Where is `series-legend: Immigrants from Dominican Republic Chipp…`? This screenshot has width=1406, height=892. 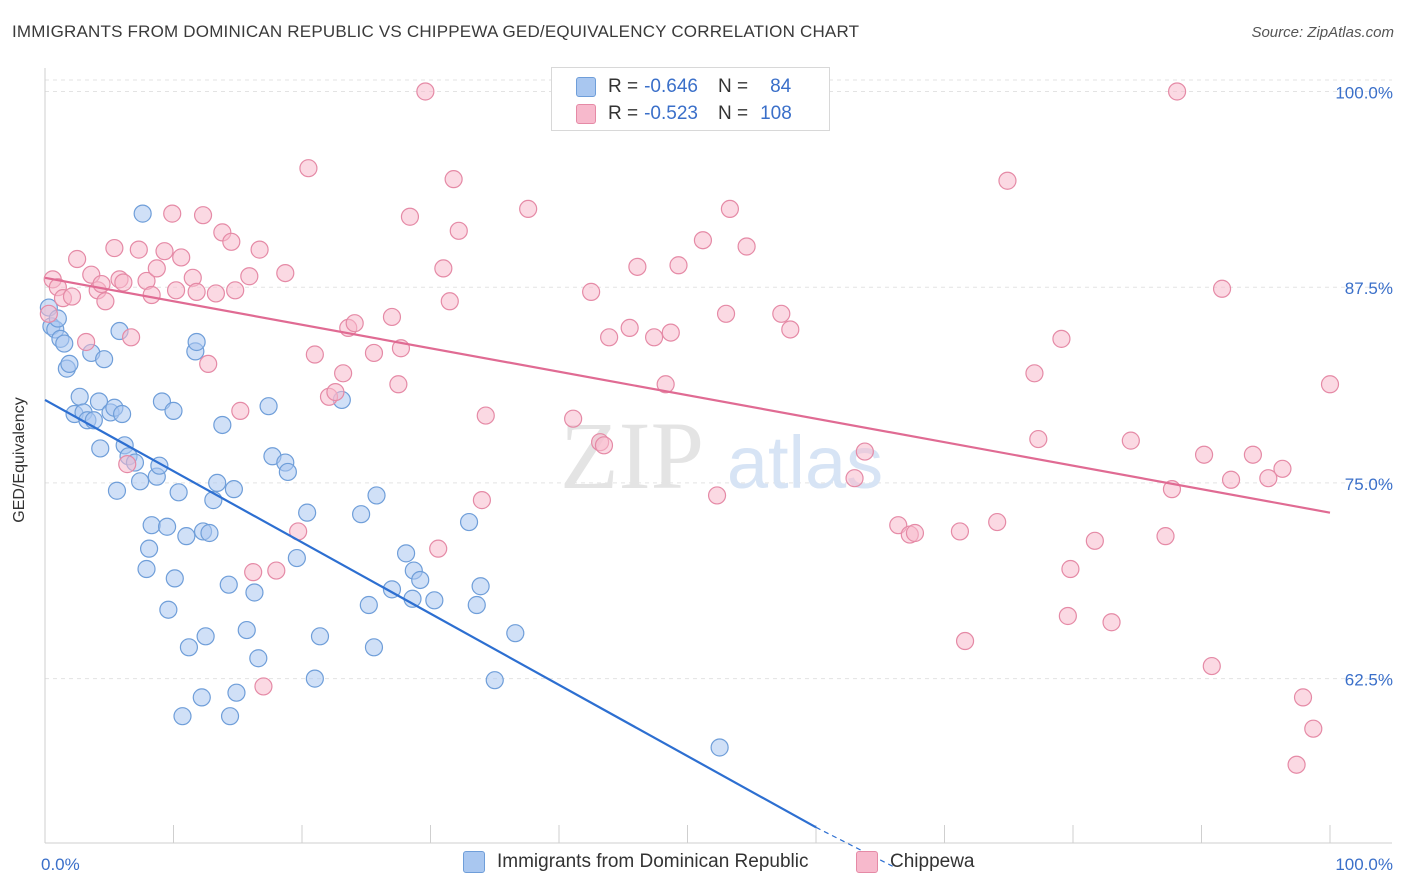 series-legend: Immigrants from Dominican Republic Chipp… is located at coordinates (703, 864).